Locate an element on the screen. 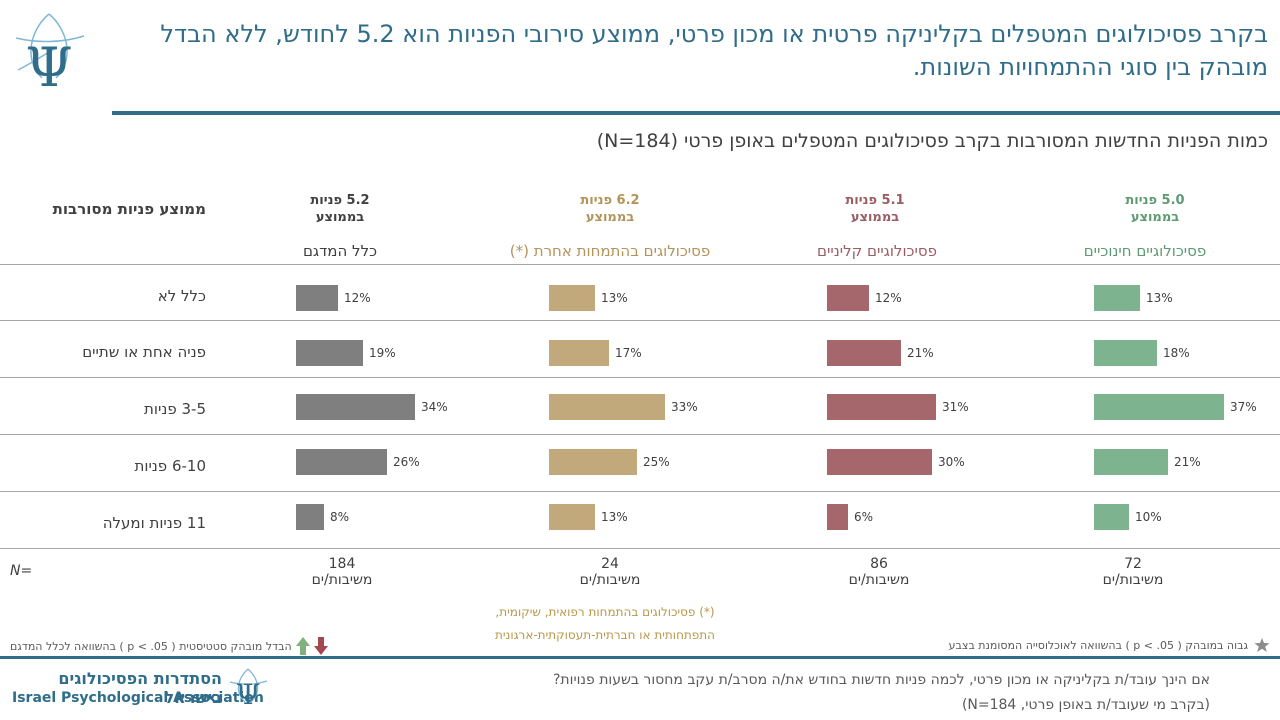 This screenshot has height=720, width=1280. arrow-up-icon is located at coordinates (302, 646).